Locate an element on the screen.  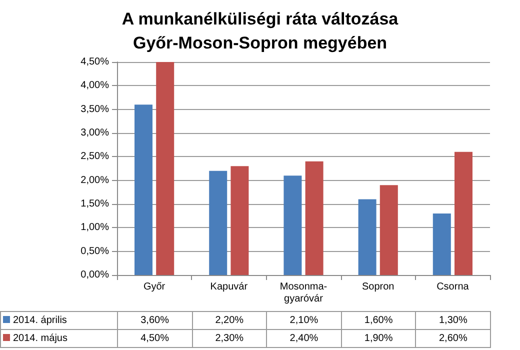
data-label: 2,30% is located at coordinates (229, 339).